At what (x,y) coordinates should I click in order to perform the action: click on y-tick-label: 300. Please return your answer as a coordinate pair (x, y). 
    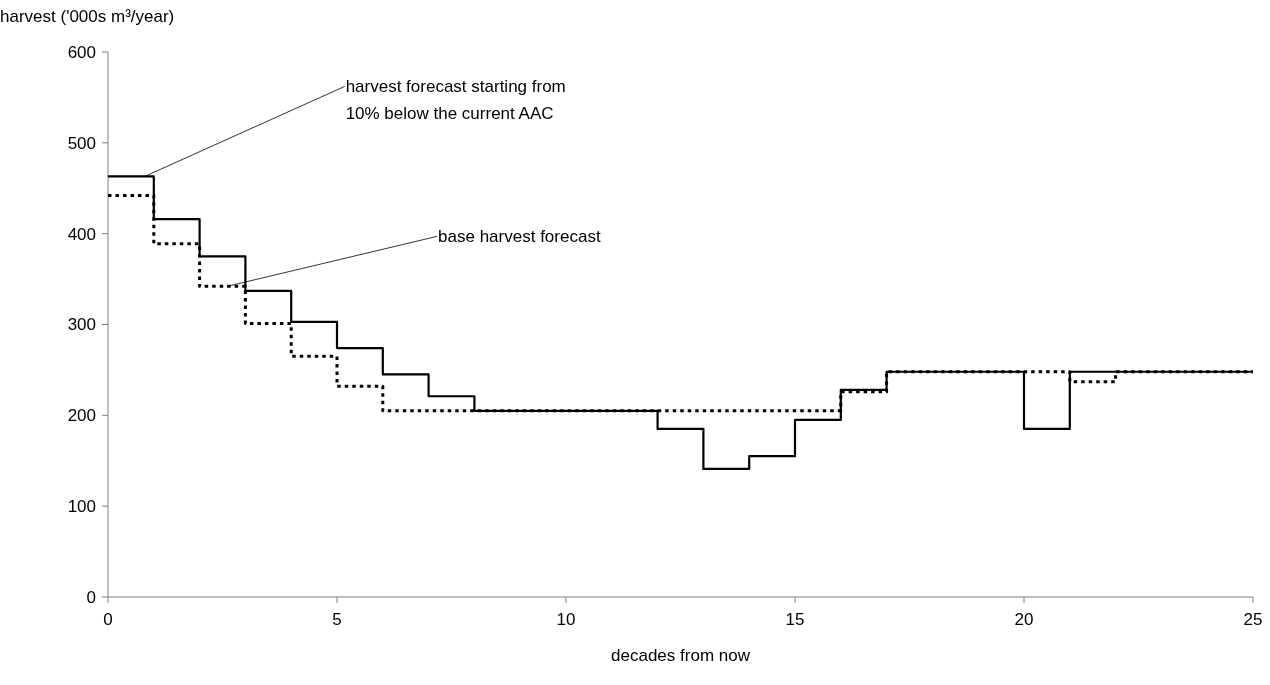
    Looking at the image, I should click on (81, 325).